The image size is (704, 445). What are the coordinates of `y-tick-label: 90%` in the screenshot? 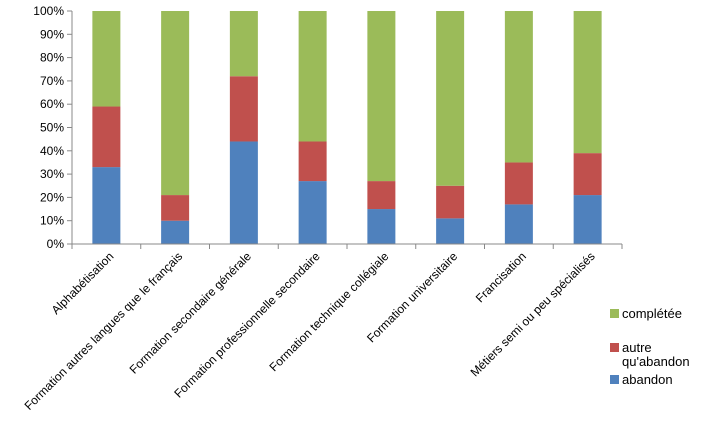 It's located at (52, 34).